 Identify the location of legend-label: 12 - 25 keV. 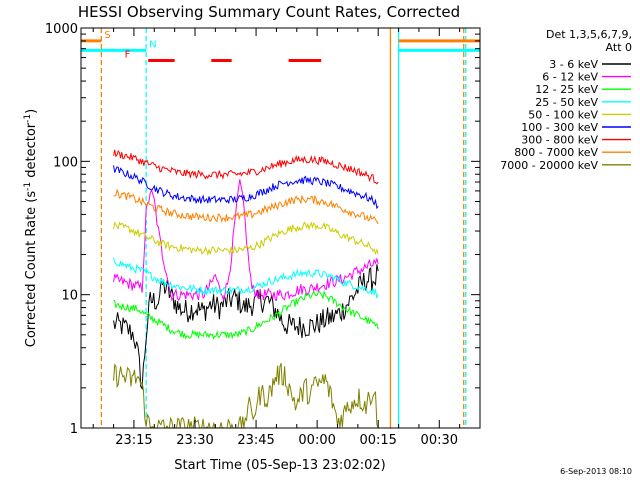
(566, 89).